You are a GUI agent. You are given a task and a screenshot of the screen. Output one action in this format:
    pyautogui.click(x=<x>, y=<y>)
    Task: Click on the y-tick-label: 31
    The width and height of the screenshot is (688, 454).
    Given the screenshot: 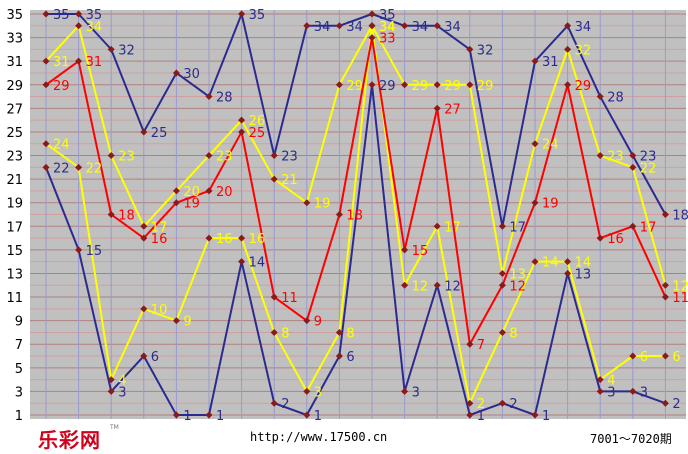 What is the action you would take?
    pyautogui.click(x=14, y=62)
    